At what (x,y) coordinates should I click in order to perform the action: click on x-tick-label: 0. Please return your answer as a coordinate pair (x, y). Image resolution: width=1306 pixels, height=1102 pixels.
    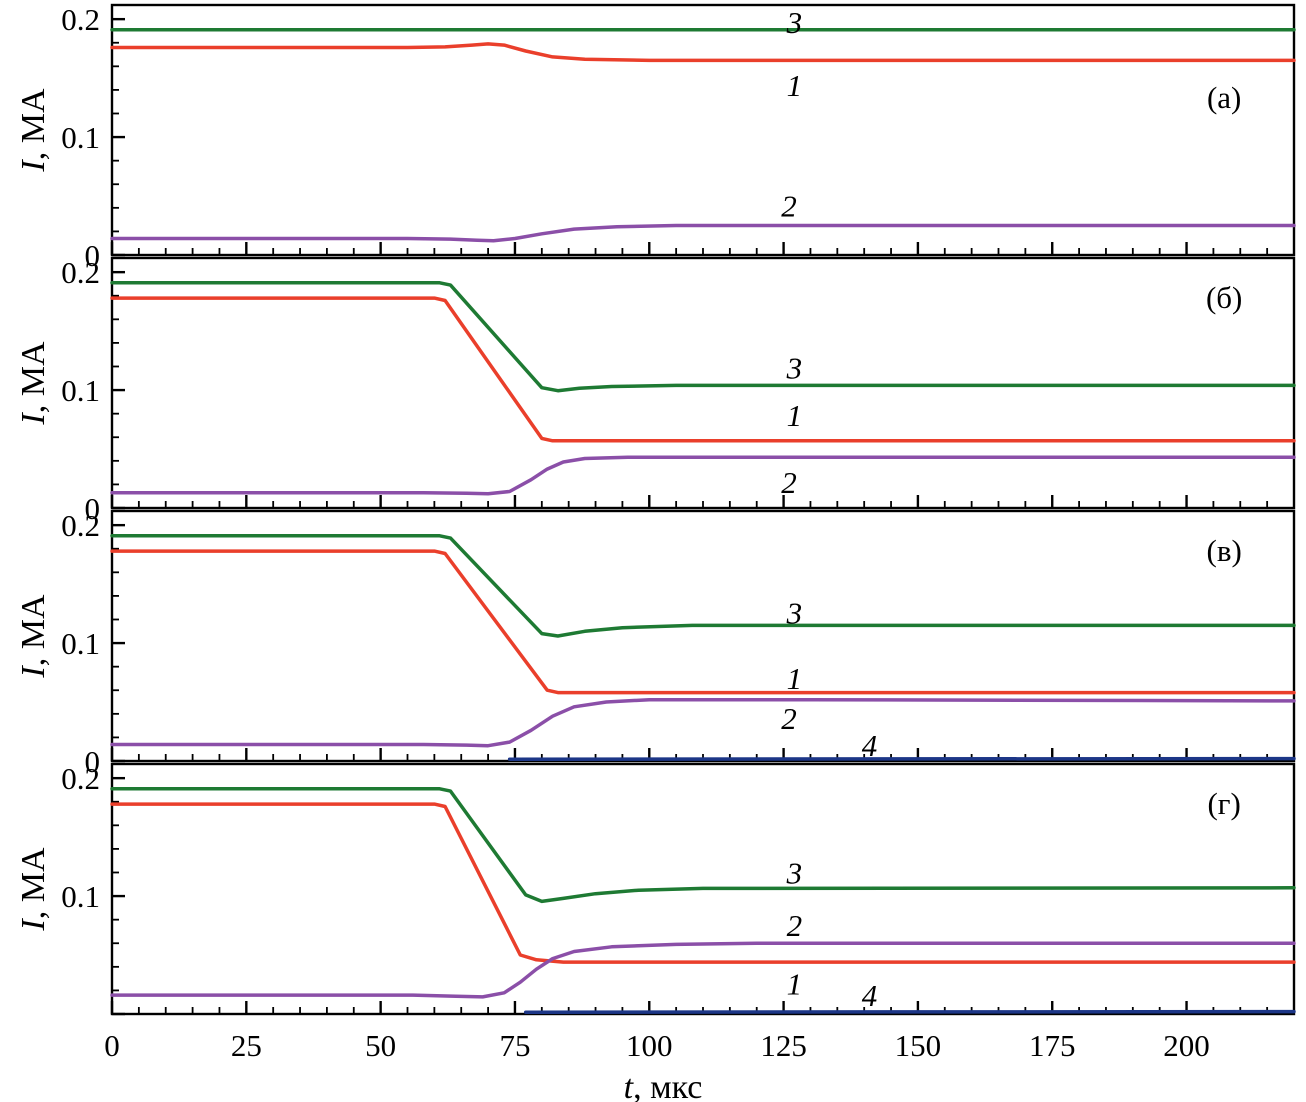
    Looking at the image, I should click on (112, 1045).